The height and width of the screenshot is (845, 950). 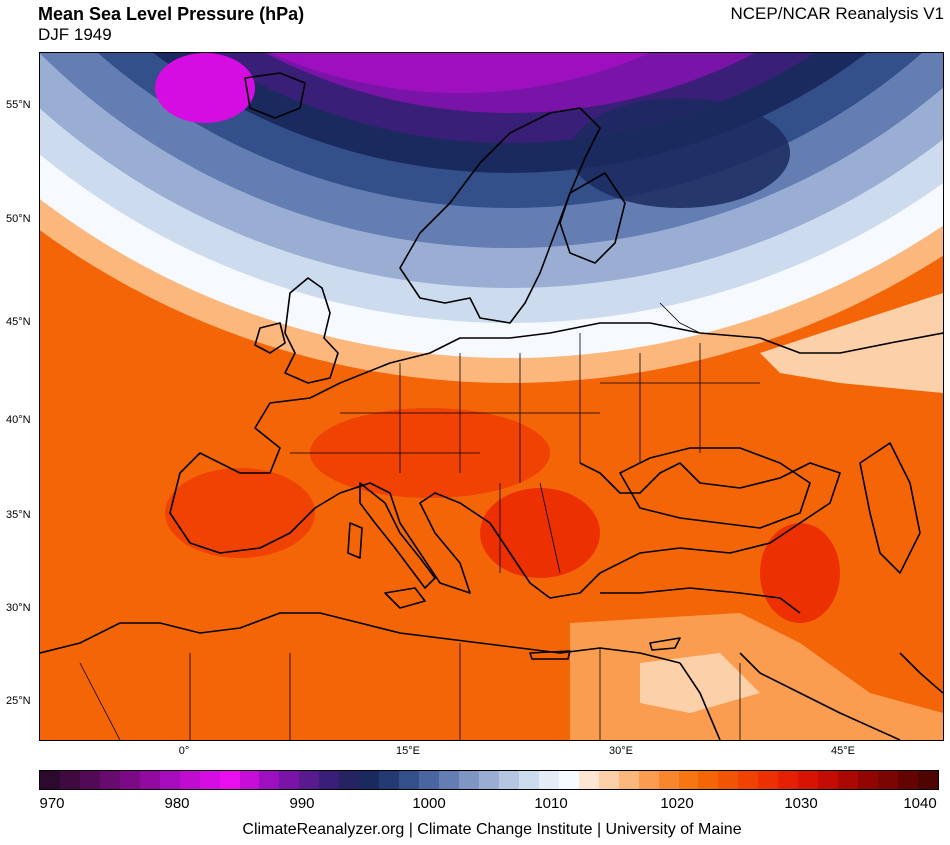 What do you see at coordinates (680, 153) in the screenshot?
I see `blue-patch` at bounding box center [680, 153].